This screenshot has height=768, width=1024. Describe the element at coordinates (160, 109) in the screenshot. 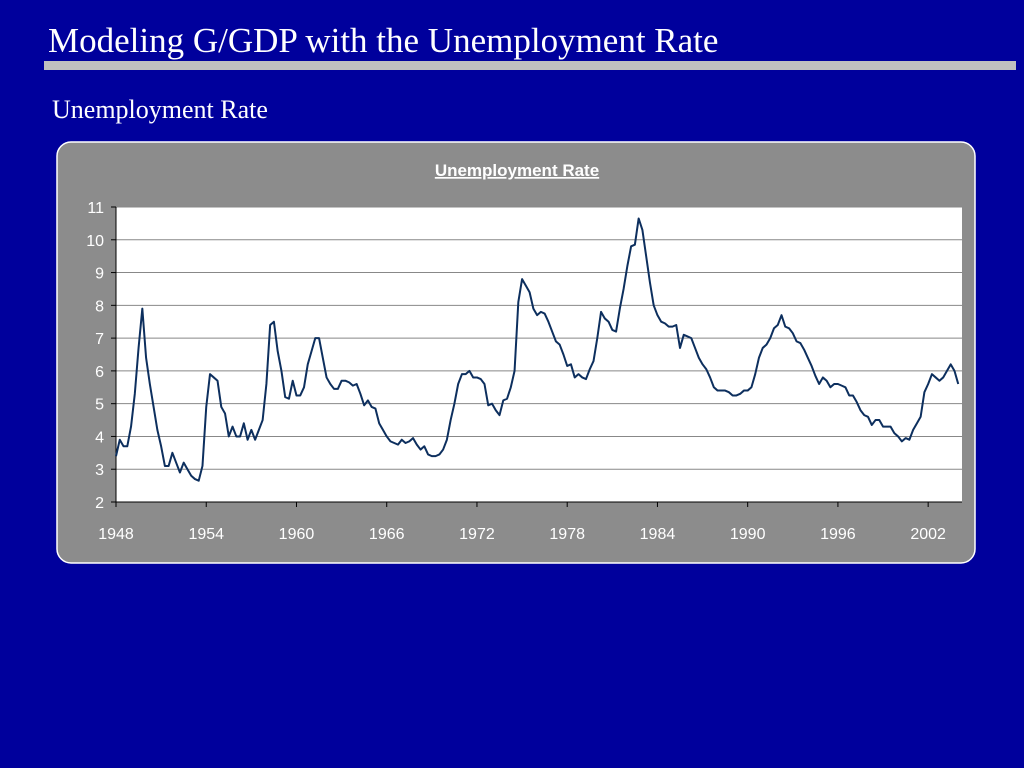

I see `slide-subtitle: Unemployment Rate` at that location.